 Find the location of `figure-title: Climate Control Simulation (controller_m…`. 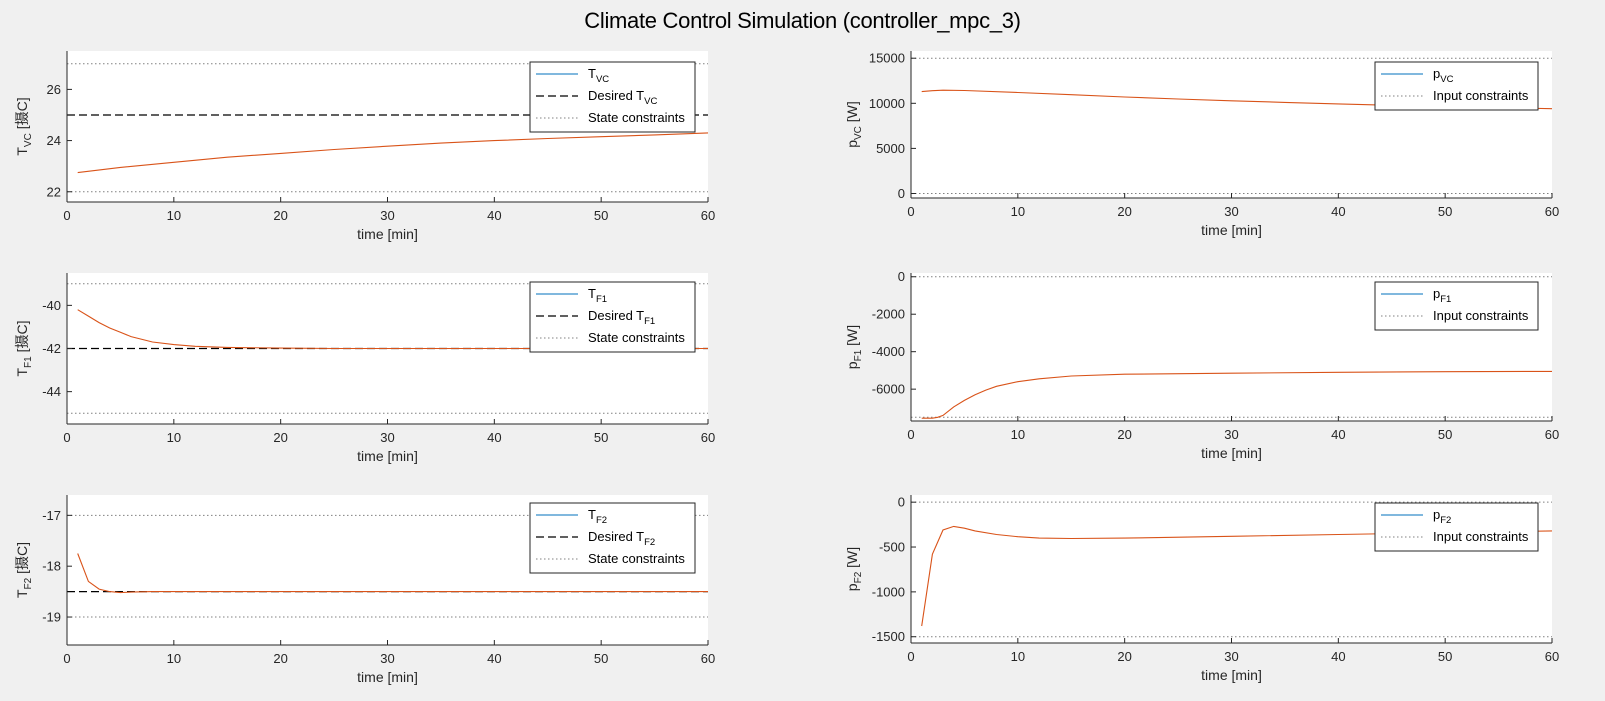

figure-title: Climate Control Simulation (controller_m… is located at coordinates (802, 21).